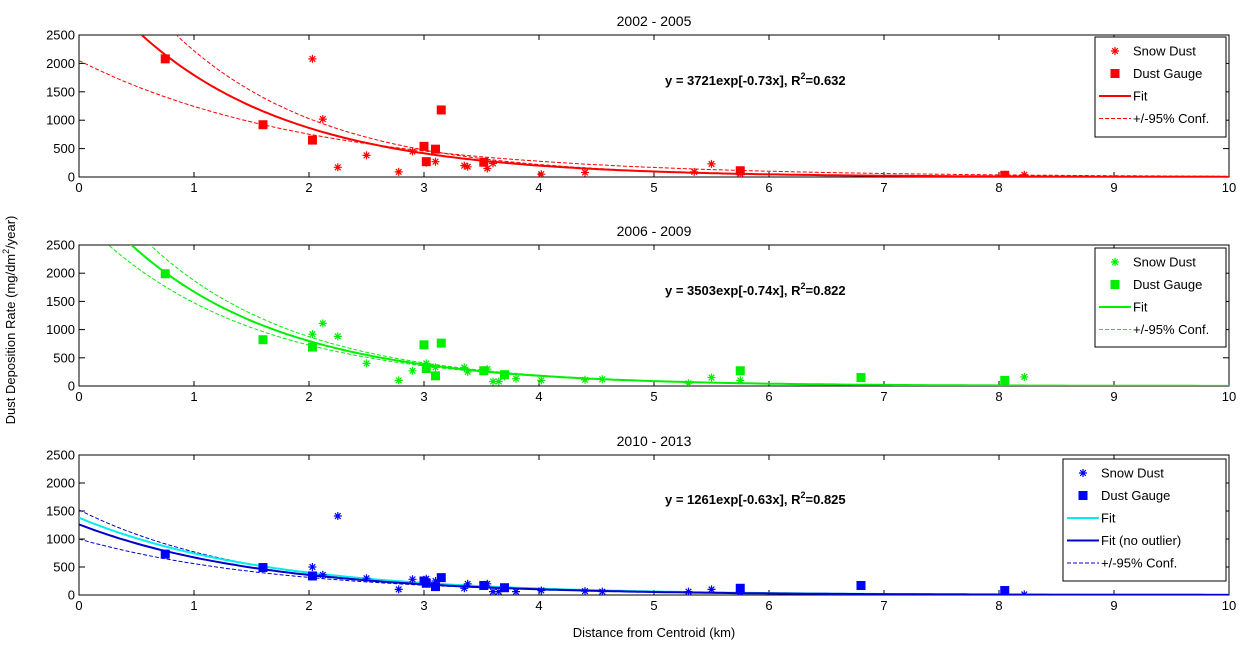  What do you see at coordinates (1229, 605) in the screenshot?
I see `x-tick-label: 10` at bounding box center [1229, 605].